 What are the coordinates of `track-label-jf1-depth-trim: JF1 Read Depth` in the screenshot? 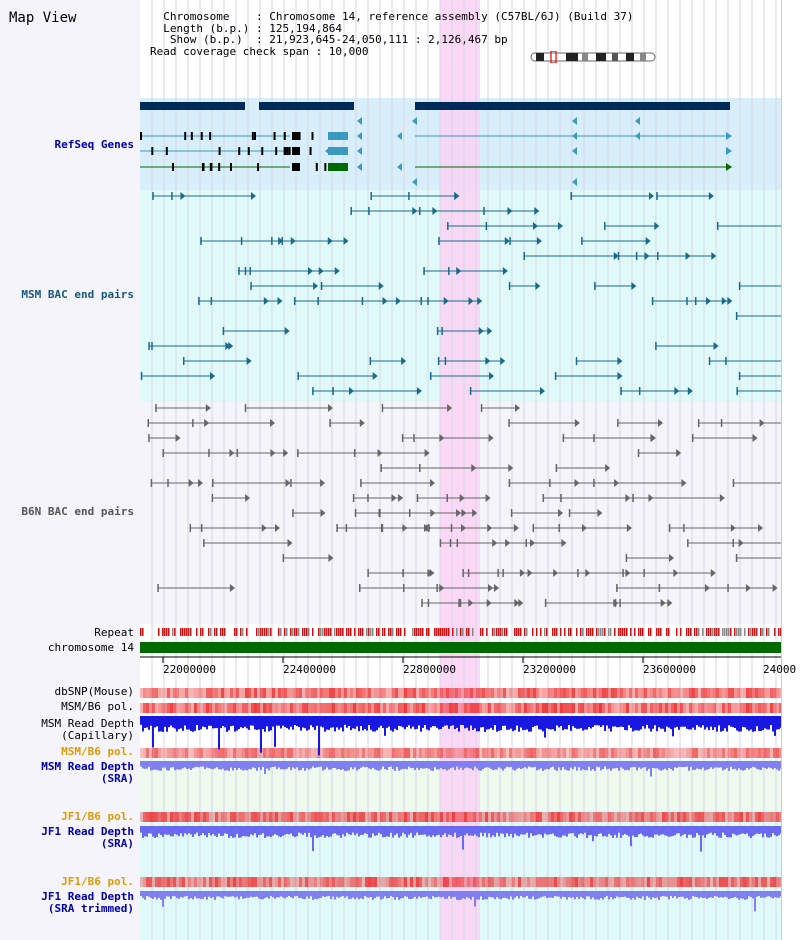 It's located at (87, 896).